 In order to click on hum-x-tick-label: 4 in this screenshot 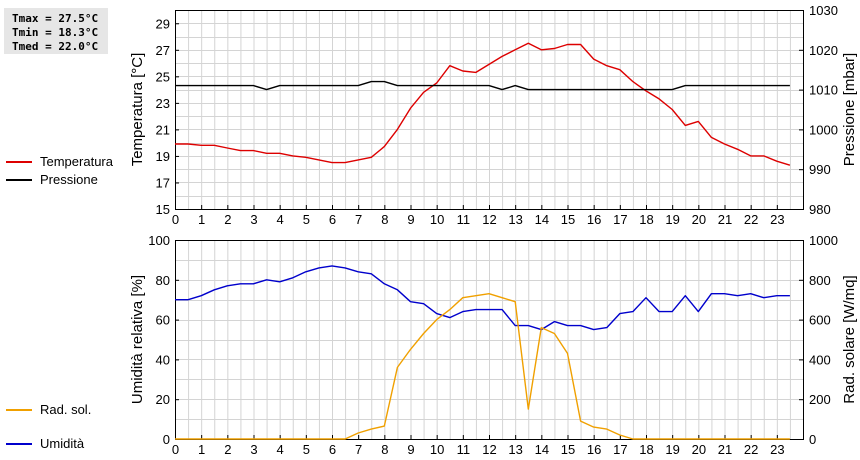, I will do `click(280, 449)`.